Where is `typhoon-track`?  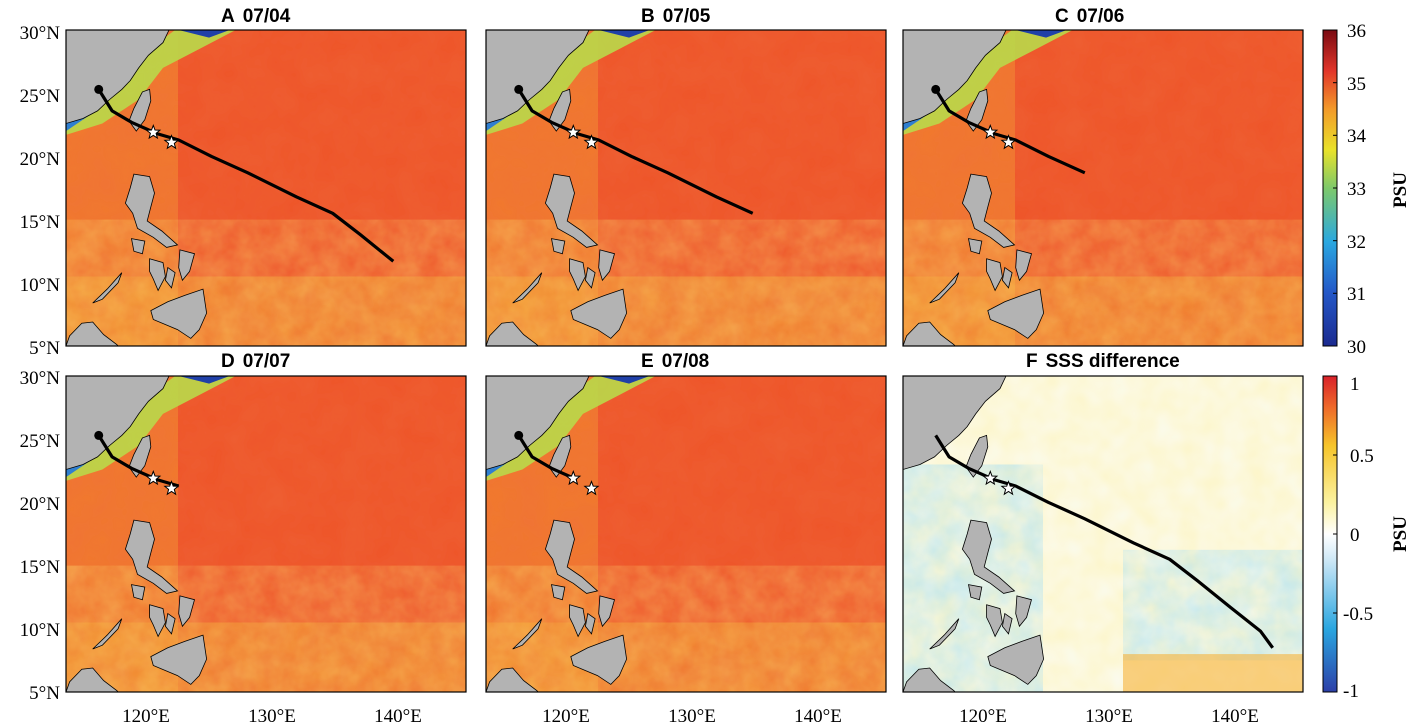
typhoon-track is located at coordinates (547, 458).